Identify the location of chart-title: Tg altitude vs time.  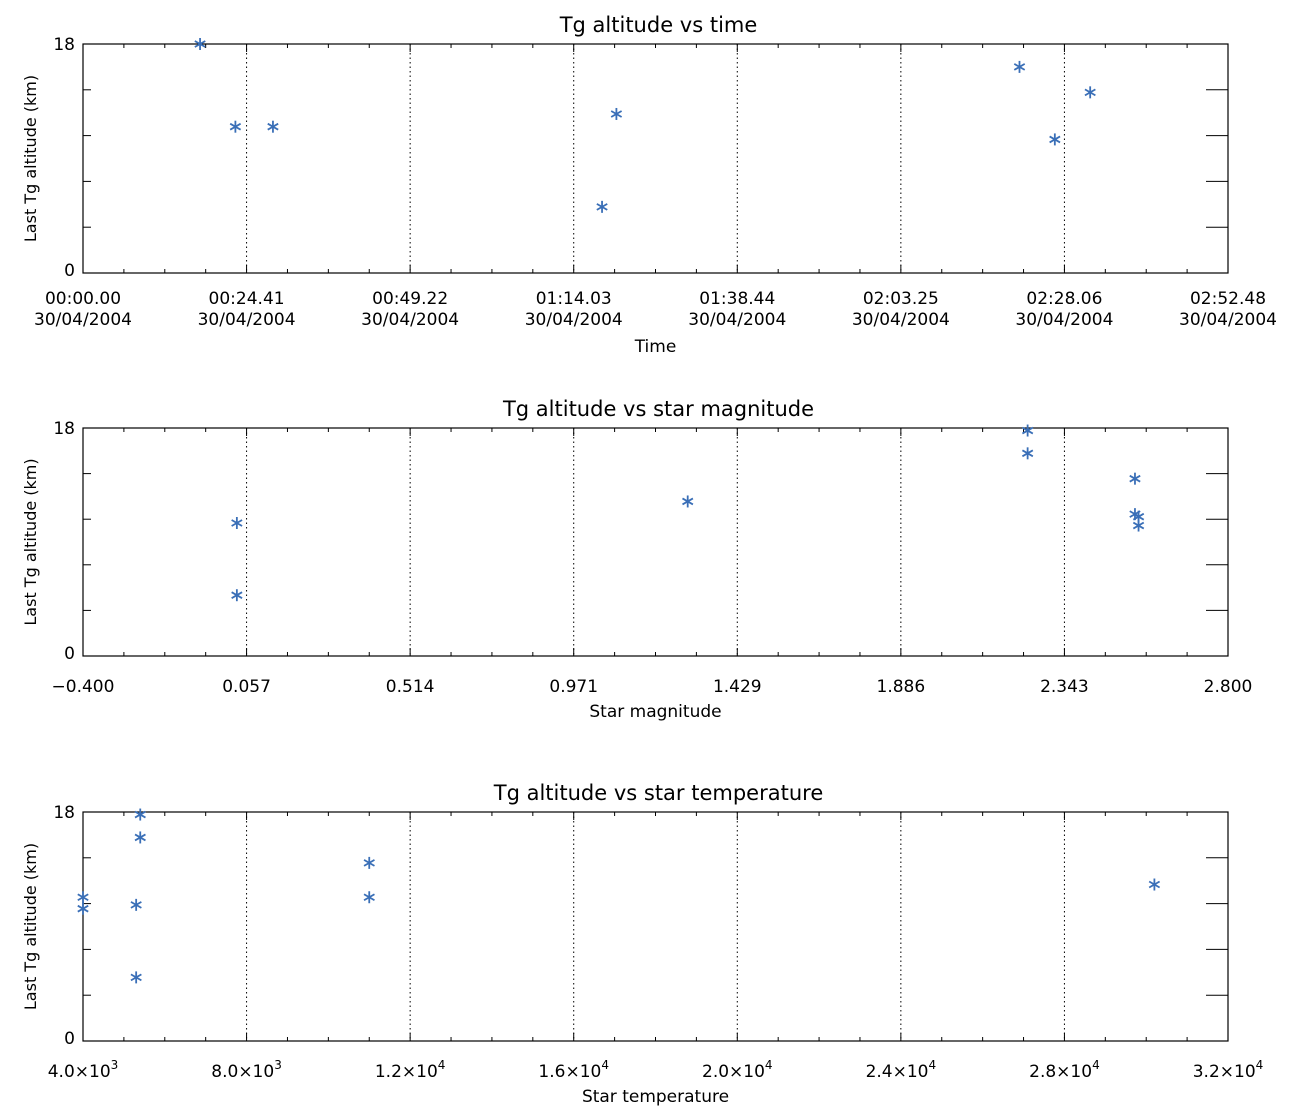
(658, 25).